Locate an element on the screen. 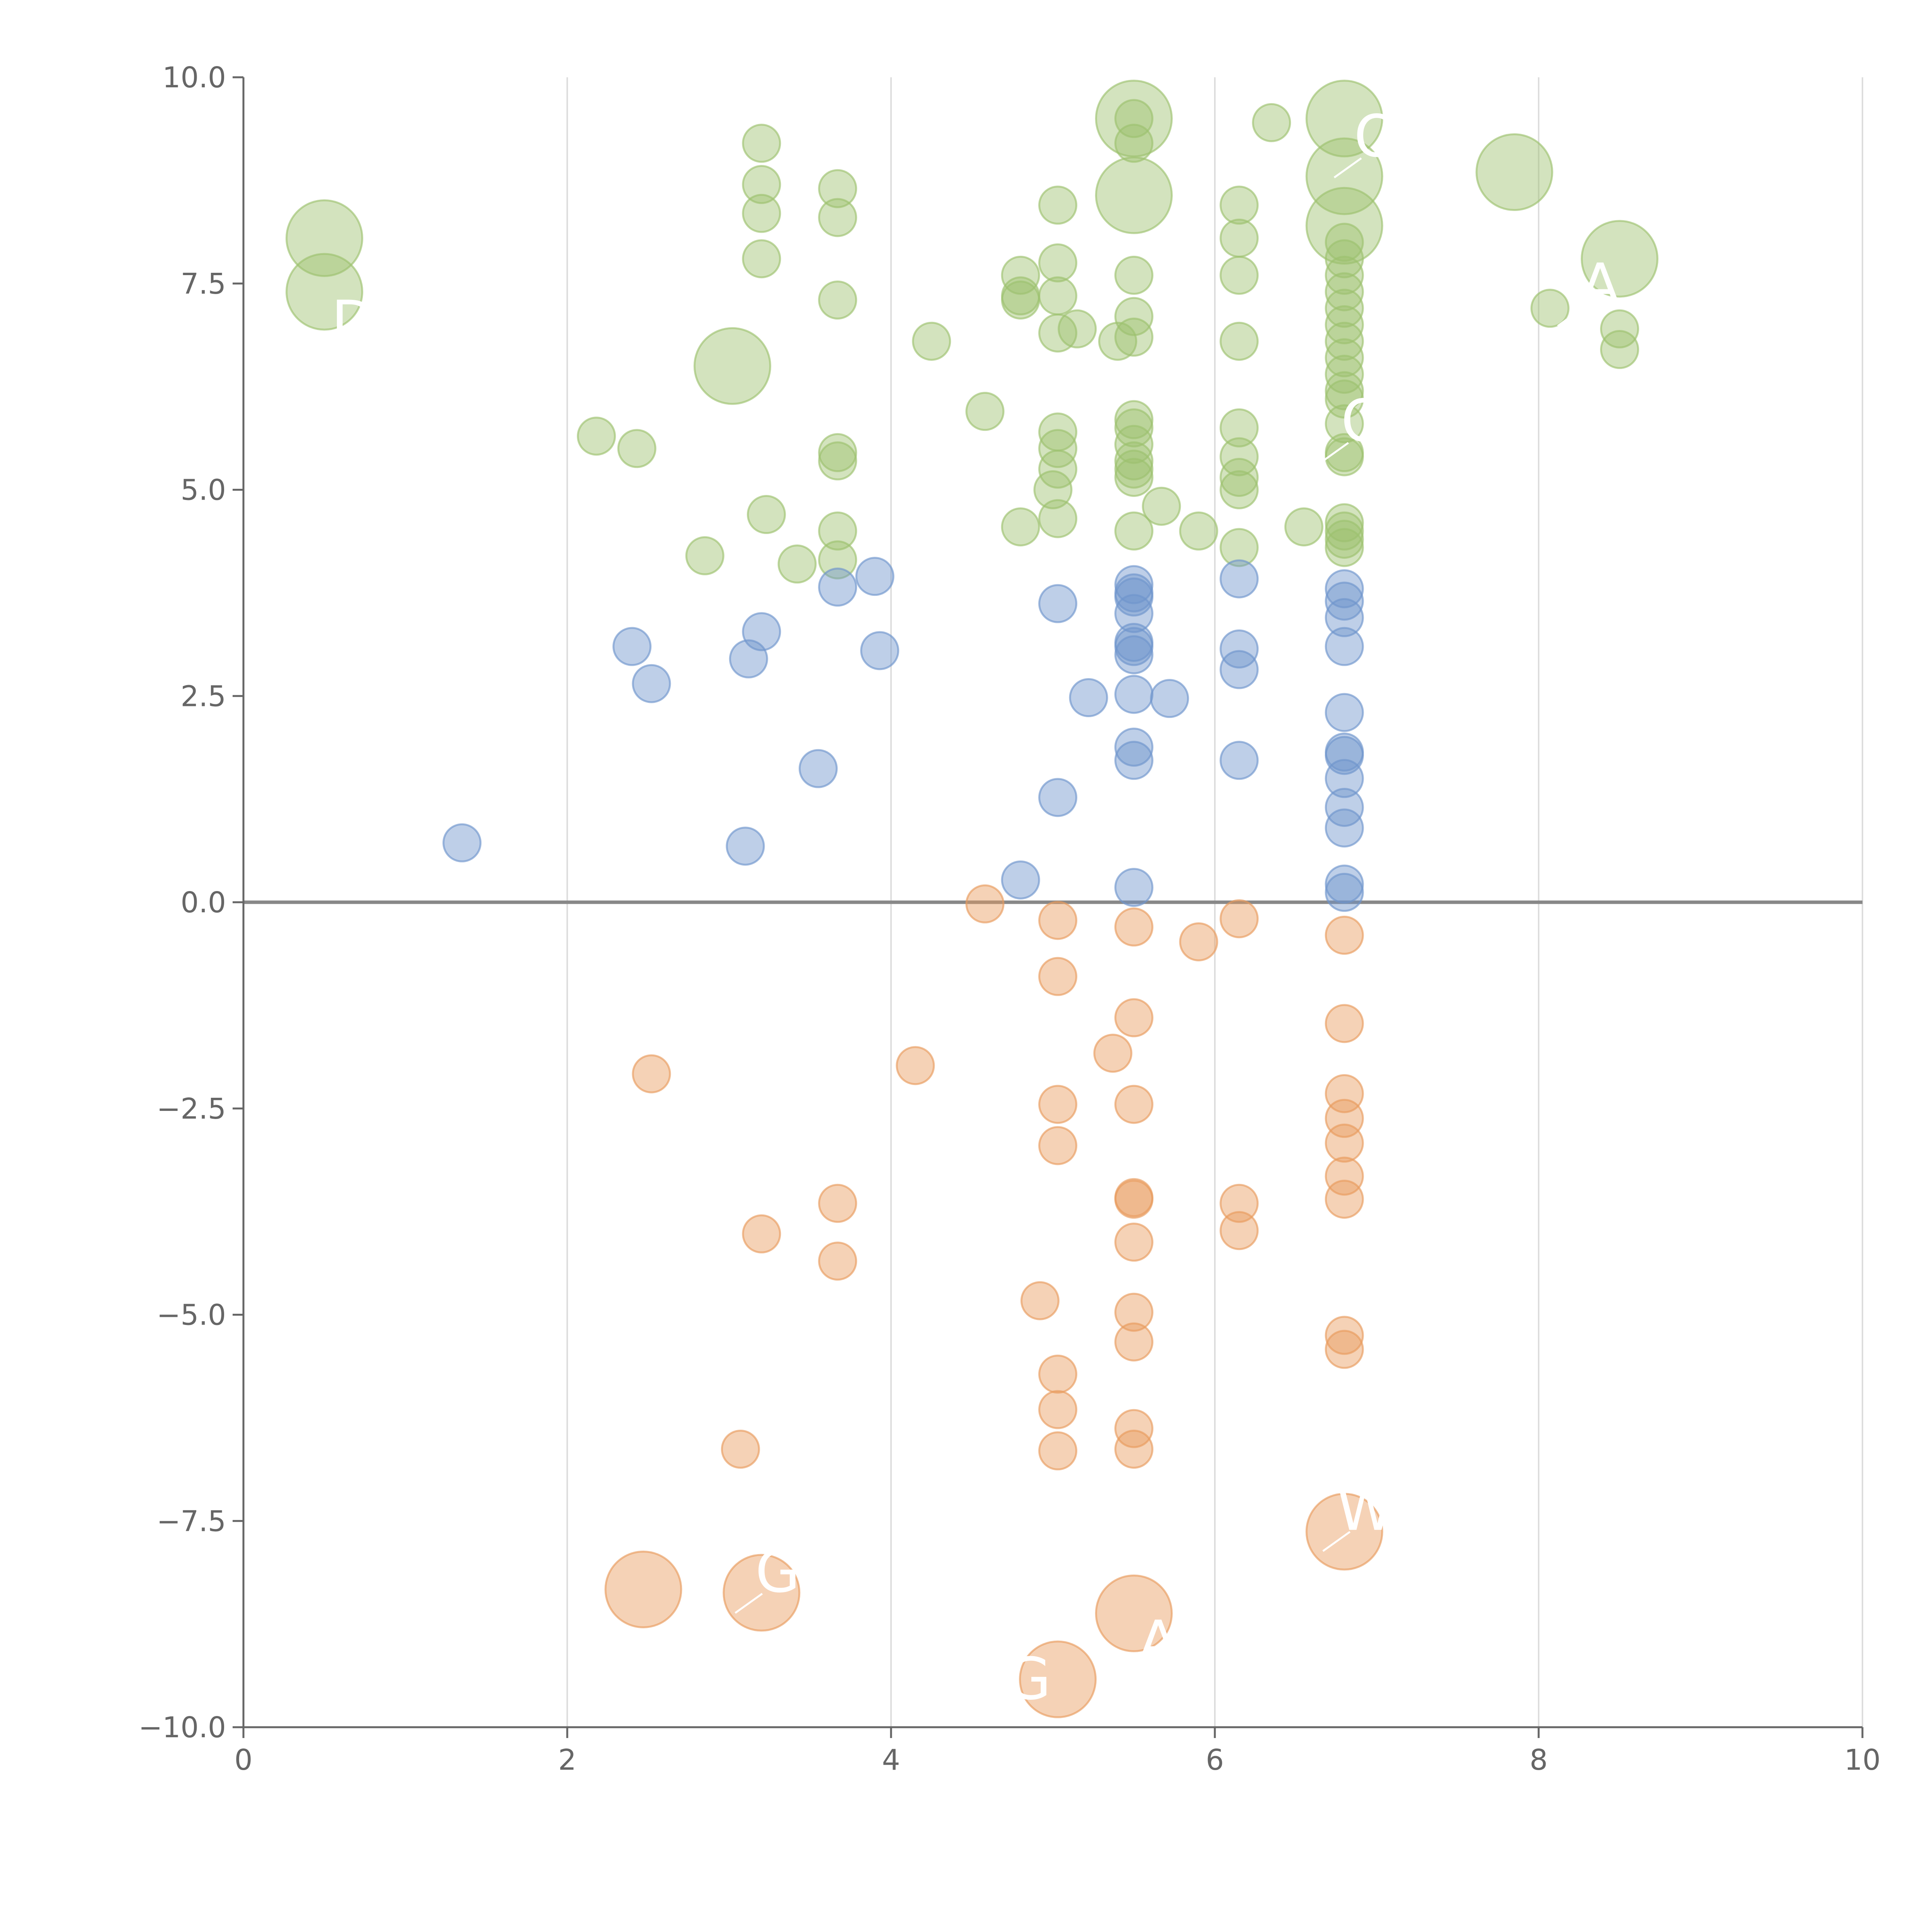 This screenshot has width=1932, height=1932. y-tick-label-8: 10.0 is located at coordinates (194, 78).